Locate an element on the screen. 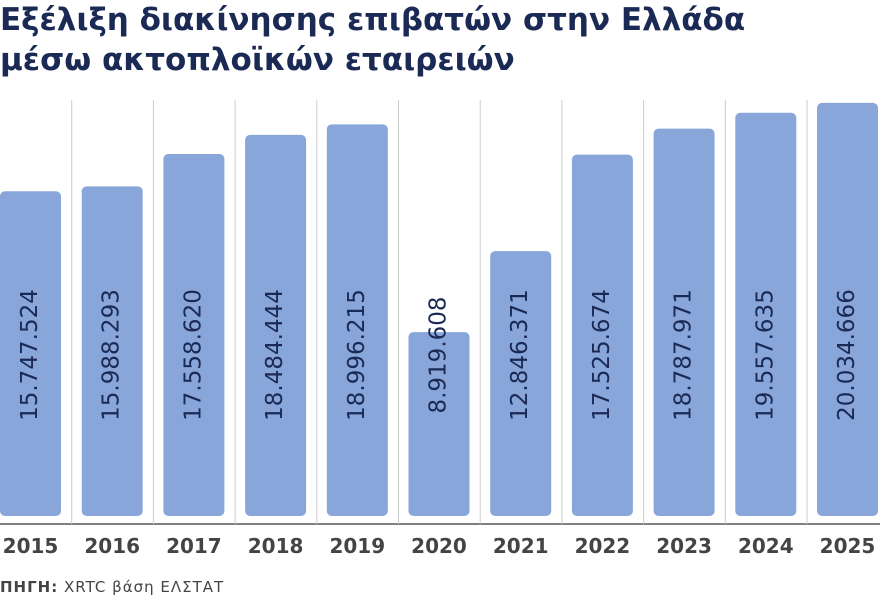 This screenshot has width=880, height=600. x-tick-label: 2022 is located at coordinates (603, 546).